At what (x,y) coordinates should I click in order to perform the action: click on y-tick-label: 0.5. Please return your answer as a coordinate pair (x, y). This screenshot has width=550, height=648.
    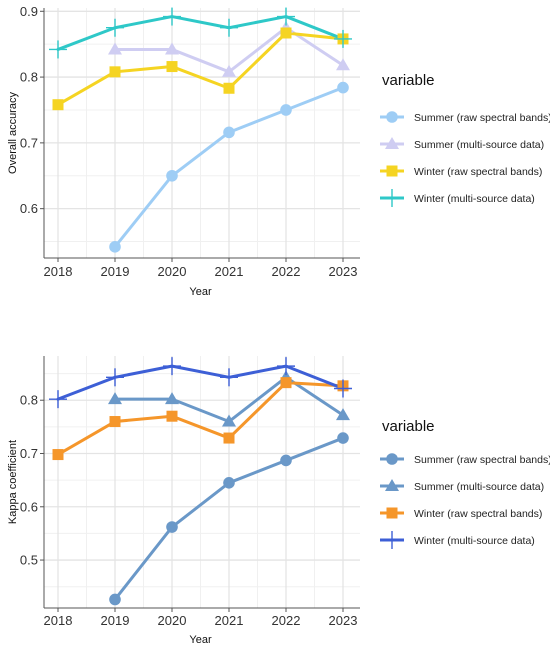
    Looking at the image, I should click on (29, 560).